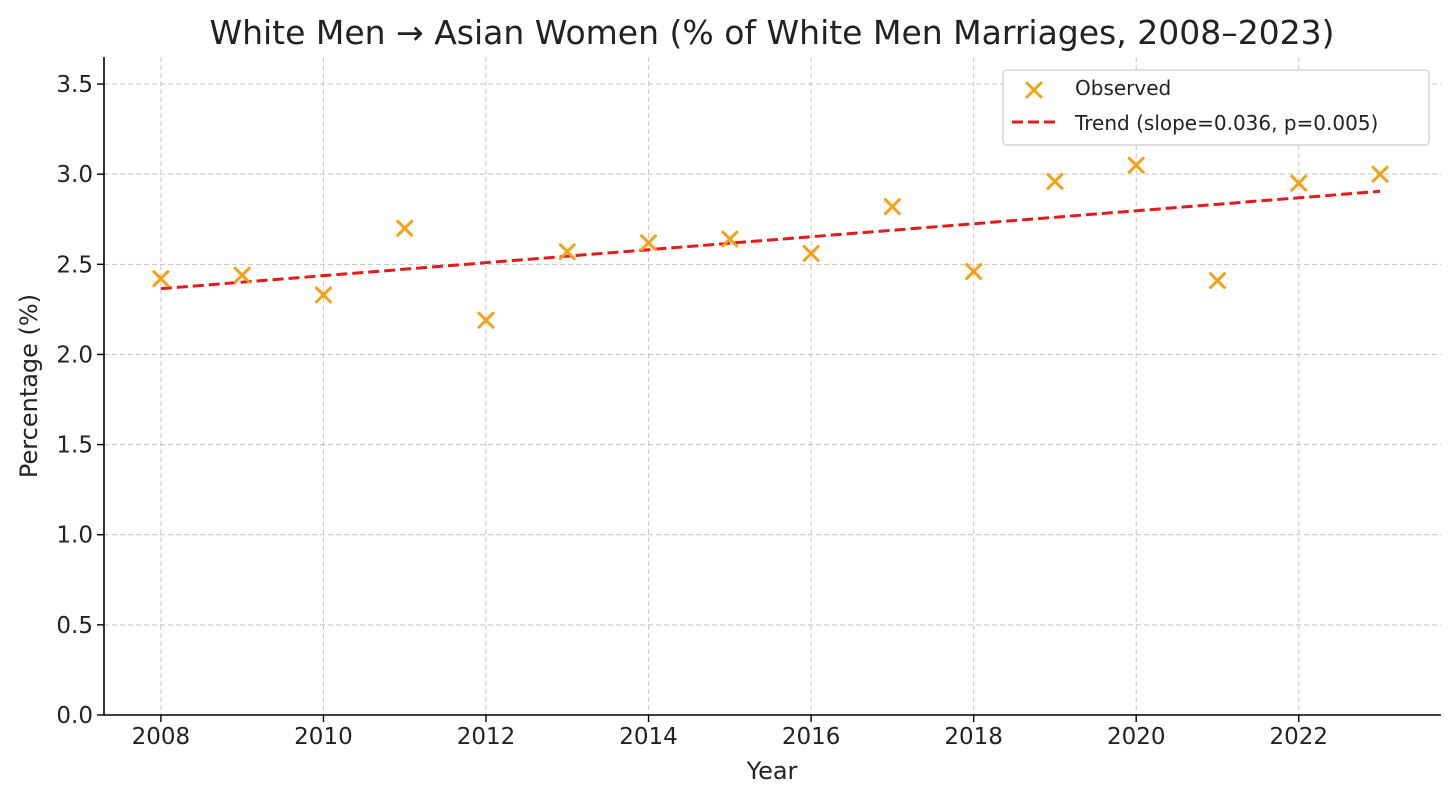  Describe the element at coordinates (74, 175) in the screenshot. I see `y-tick-label: 3.0` at that location.